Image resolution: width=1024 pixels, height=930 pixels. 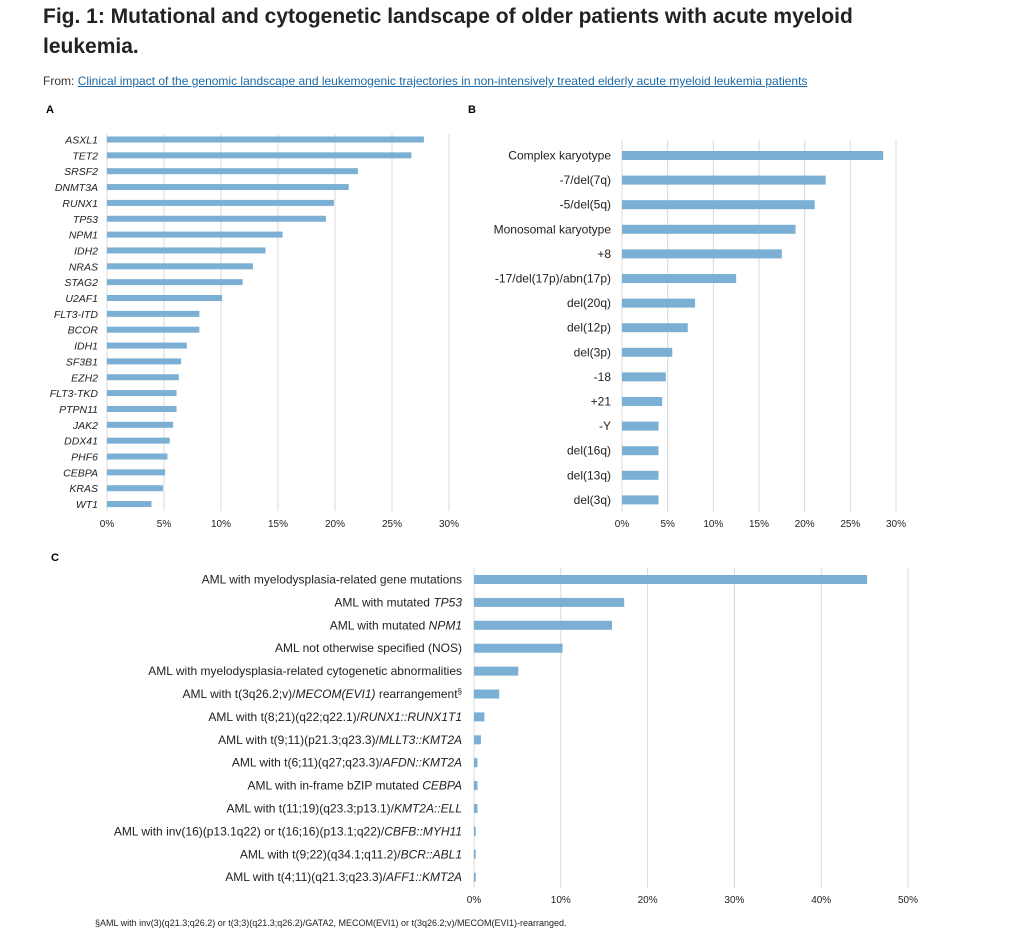 What do you see at coordinates (553, 229) in the screenshot?
I see `panel-b-category-label: Monosomal karyotype` at bounding box center [553, 229].